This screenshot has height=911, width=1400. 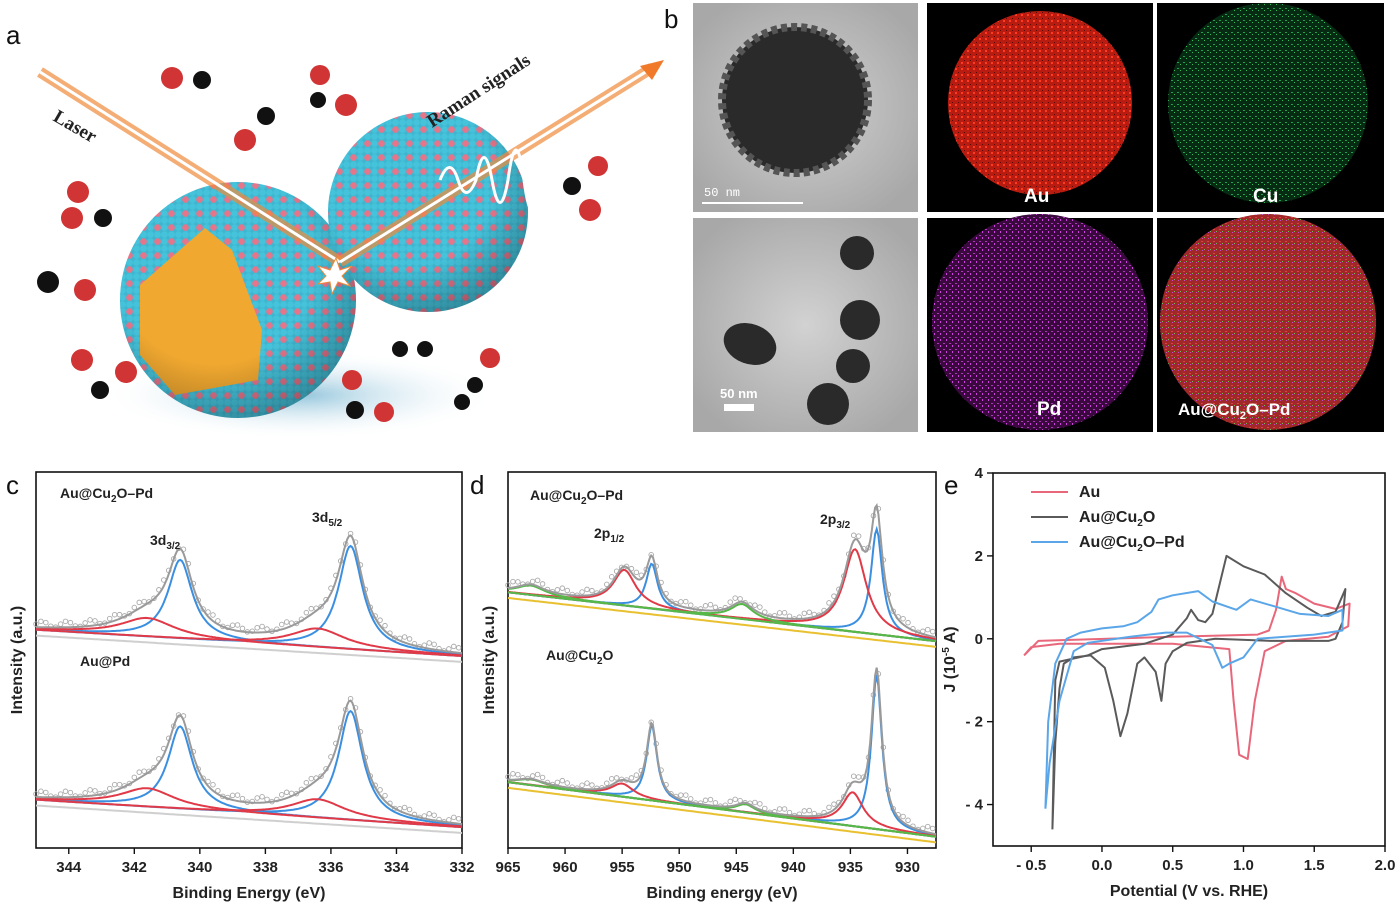 What do you see at coordinates (736, 867) in the screenshot?
I see `x-tick-label: 945` at bounding box center [736, 867].